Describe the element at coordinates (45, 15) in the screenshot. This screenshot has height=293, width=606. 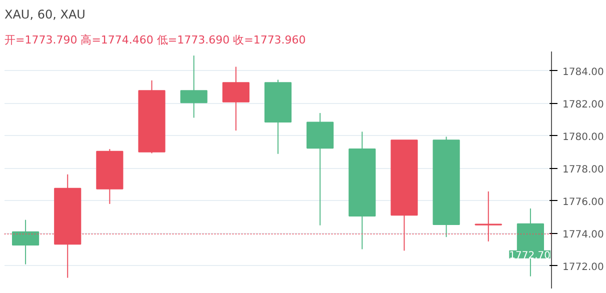
I see `chart-title: XAU, 60, XAU` at that location.